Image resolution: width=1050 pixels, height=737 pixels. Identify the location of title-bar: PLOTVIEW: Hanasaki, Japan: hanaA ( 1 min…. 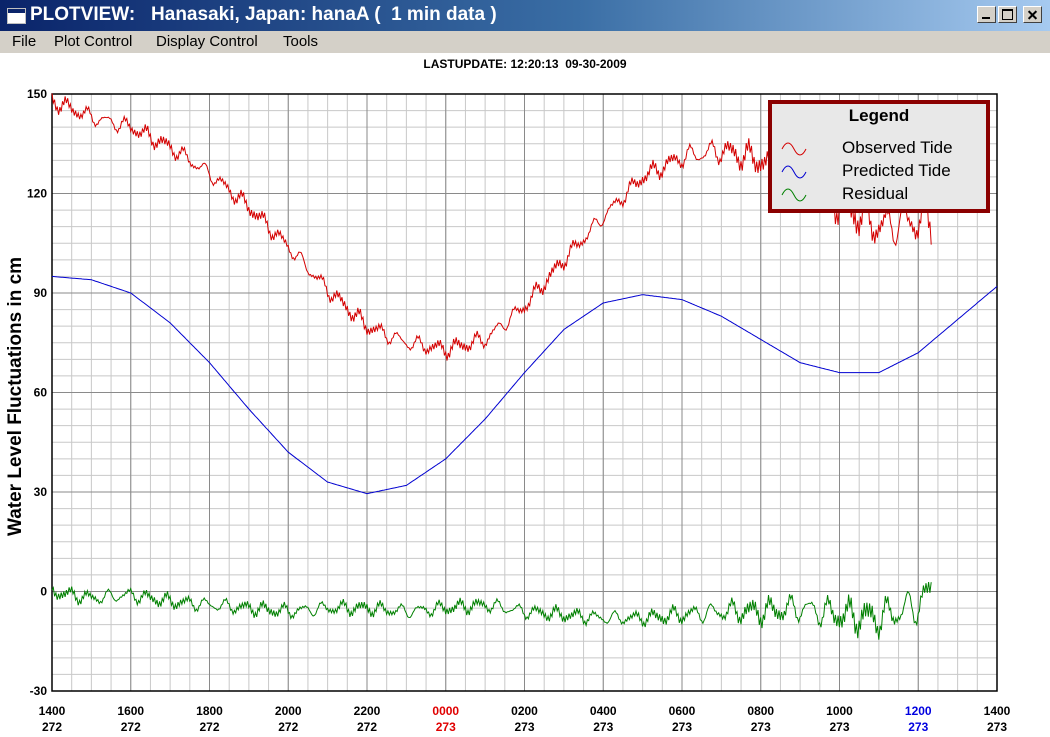
(525, 15).